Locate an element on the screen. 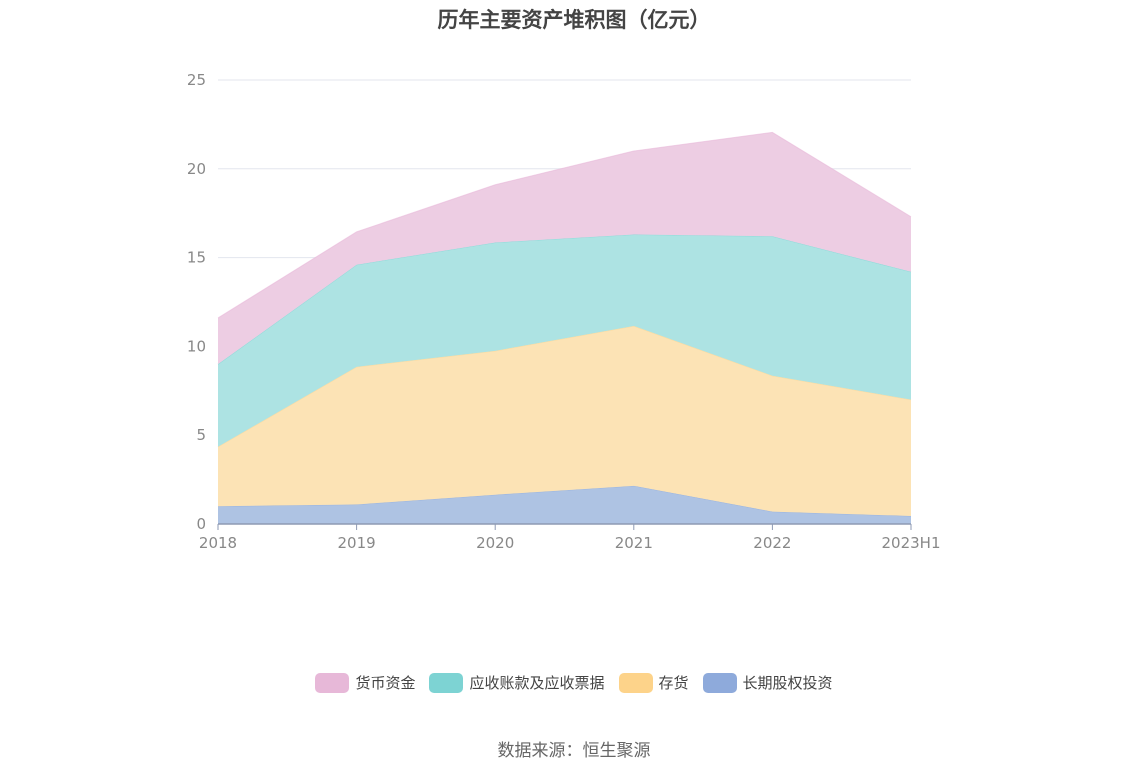 This screenshot has width=1148, height=776. y-tick-label: 15 is located at coordinates (196, 258).